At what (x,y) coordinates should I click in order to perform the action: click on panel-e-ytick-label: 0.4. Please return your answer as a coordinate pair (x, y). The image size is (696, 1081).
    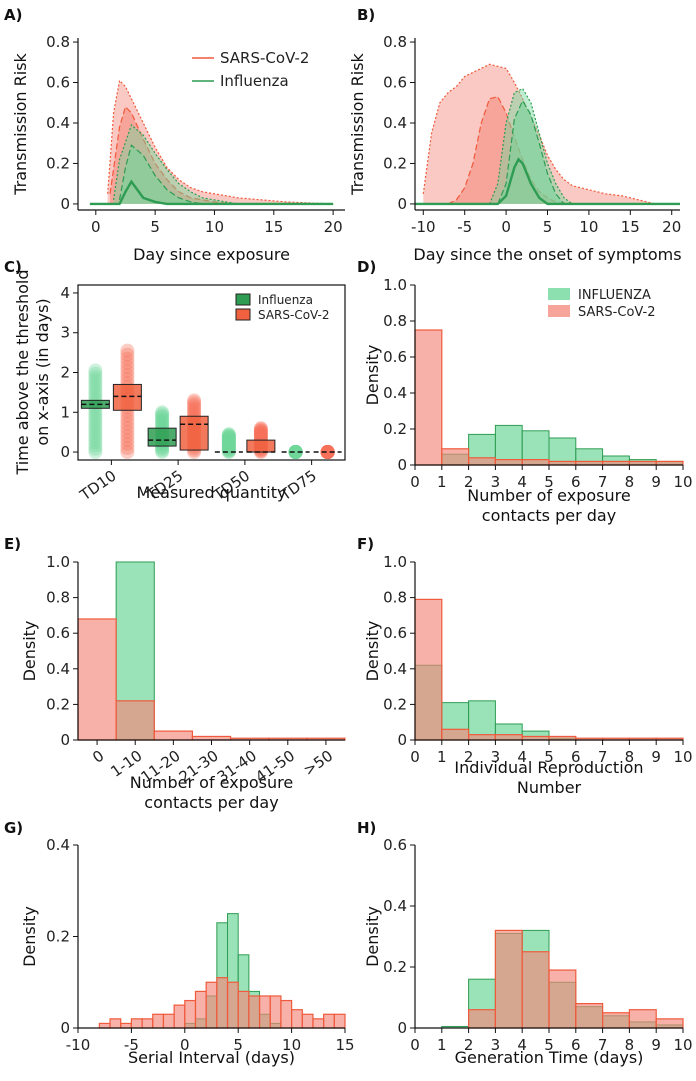
    Looking at the image, I should click on (58, 669).